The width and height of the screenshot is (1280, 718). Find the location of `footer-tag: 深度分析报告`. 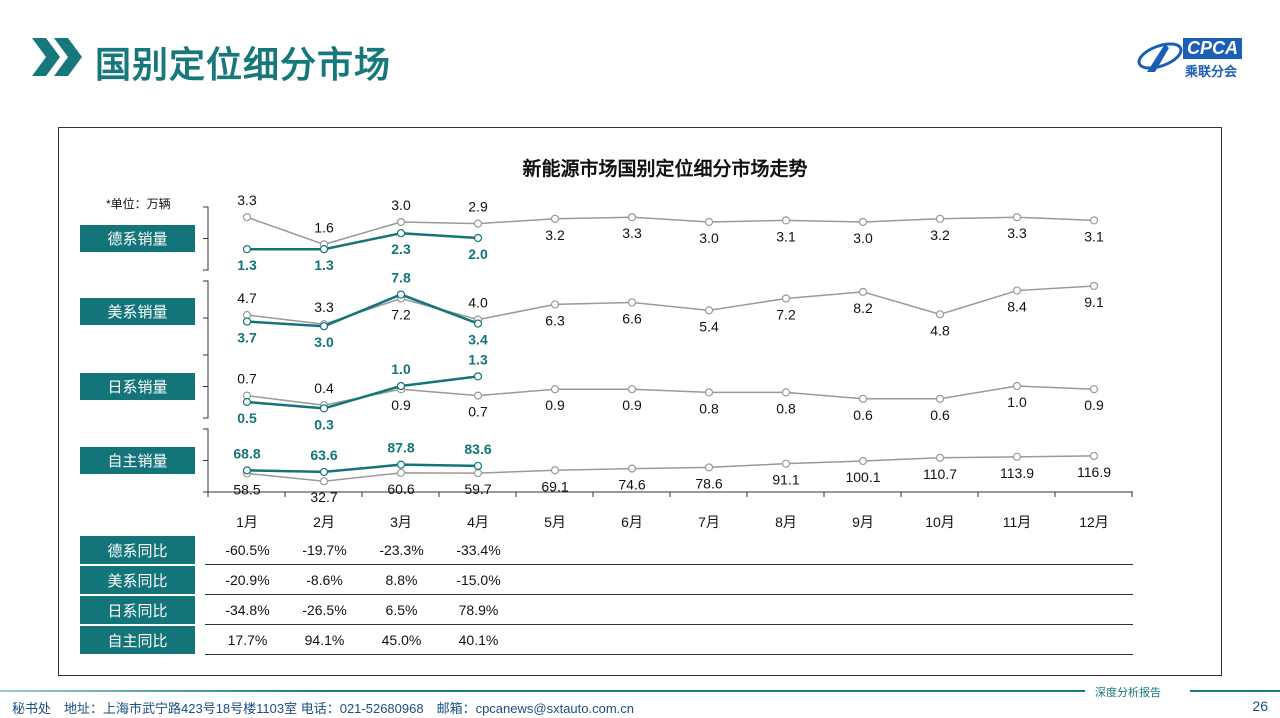

footer-tag: 深度分析报告 is located at coordinates (1128, 692).